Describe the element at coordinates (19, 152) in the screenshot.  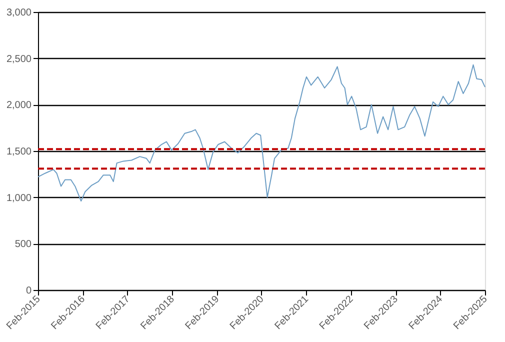
I see `y-tick-label: 1,500` at that location.